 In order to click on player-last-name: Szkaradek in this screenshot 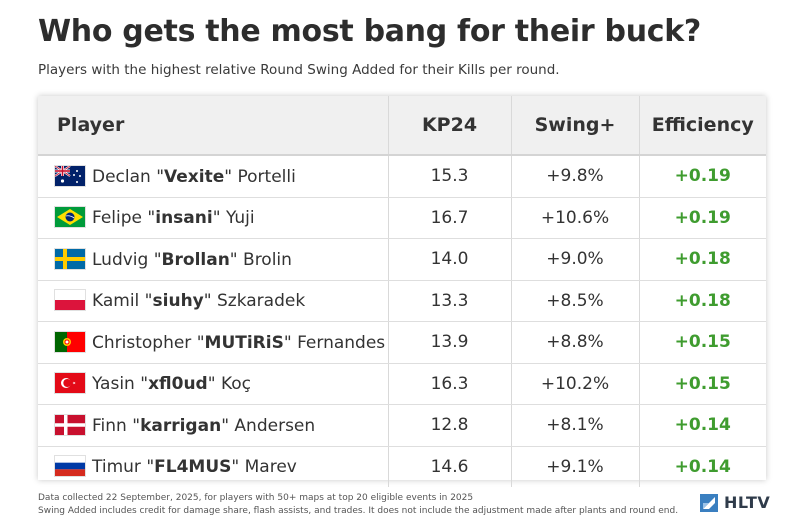, I will do `click(261, 301)`.